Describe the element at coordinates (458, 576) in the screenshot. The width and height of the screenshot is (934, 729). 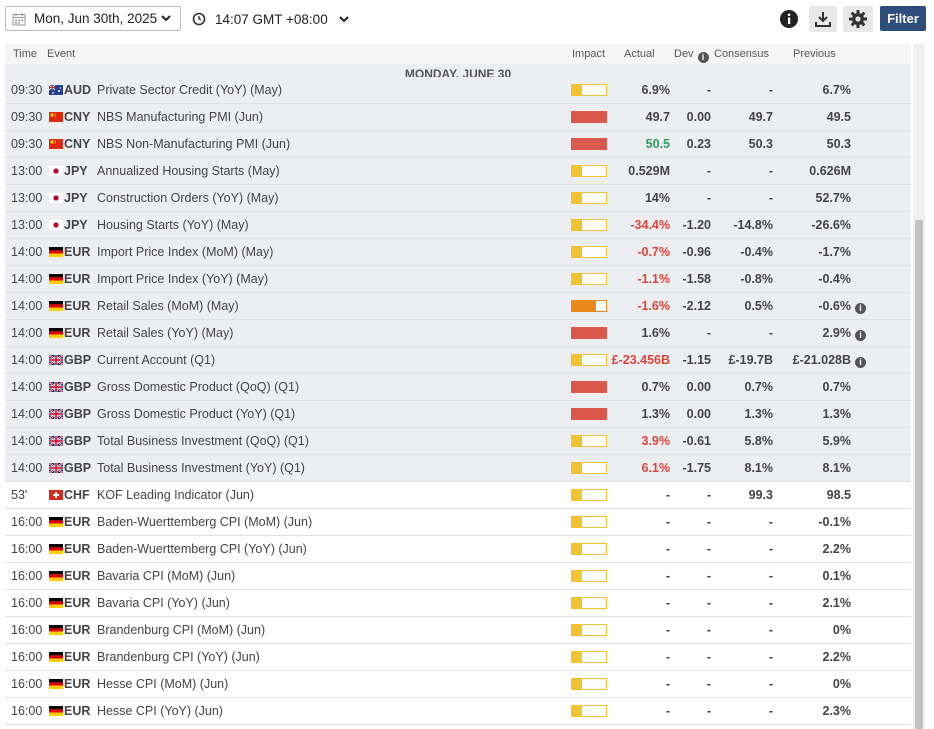
I see `table-row: 16:00 EUR Bavaria CPI (MoM) (Jun) - - - 0.1%` at that location.